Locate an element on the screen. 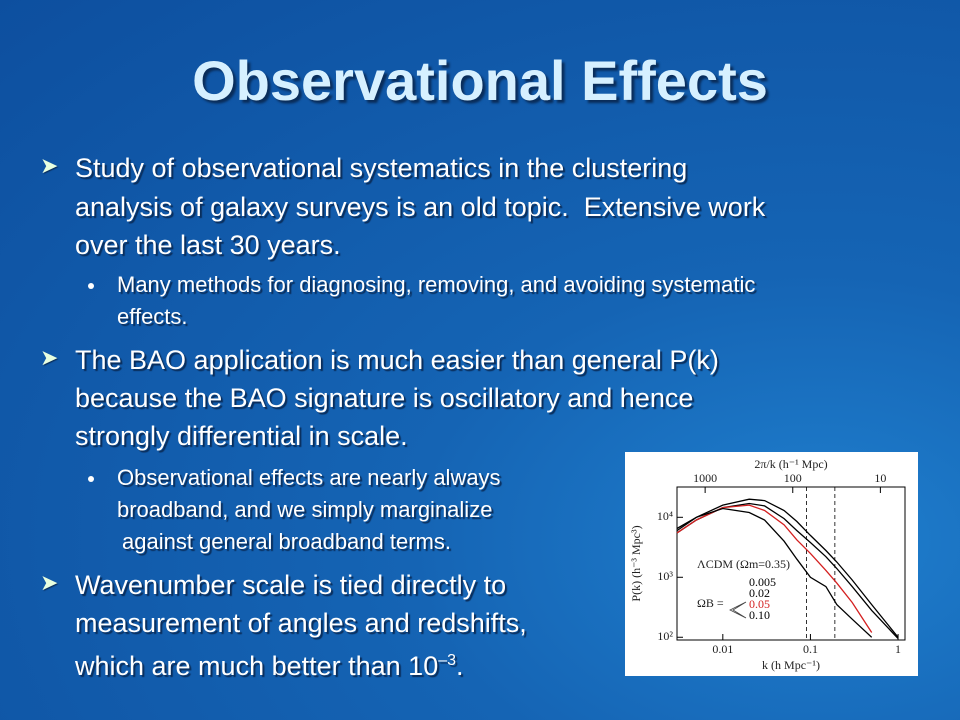 This screenshot has height=720, width=960. top-tick-label: 100 is located at coordinates (793, 478).